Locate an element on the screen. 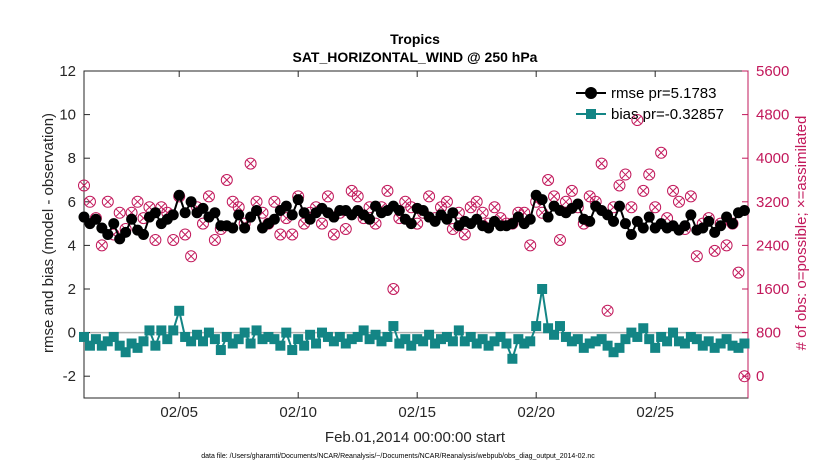 This screenshot has height=470, width=830. y2-tick-label: 0 is located at coordinates (760, 376).